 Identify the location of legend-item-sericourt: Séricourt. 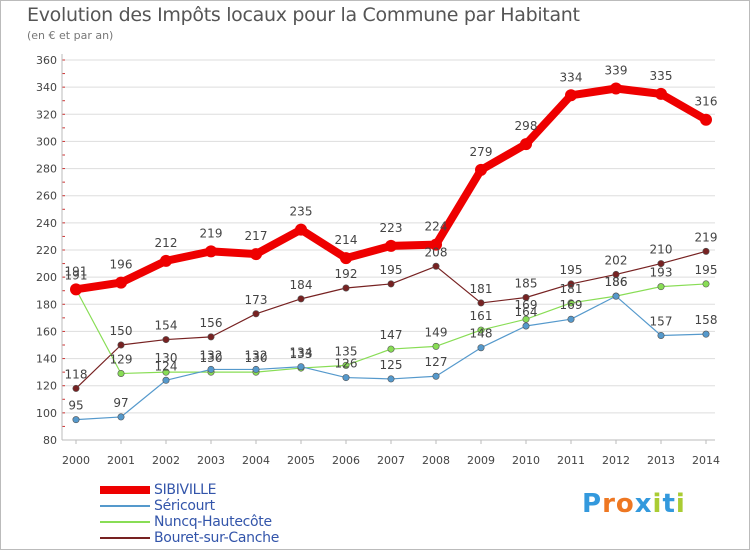
(230, 506).